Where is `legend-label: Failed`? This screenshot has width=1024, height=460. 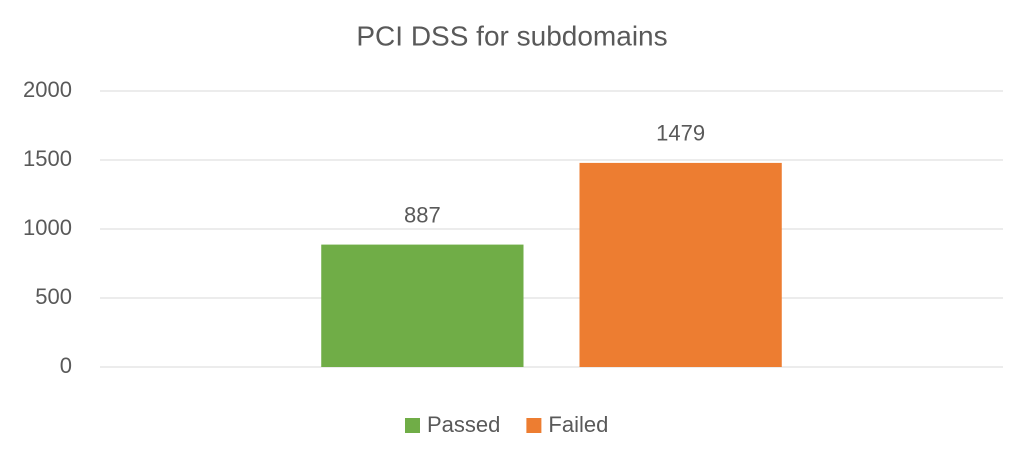 legend-label: Failed is located at coordinates (578, 424).